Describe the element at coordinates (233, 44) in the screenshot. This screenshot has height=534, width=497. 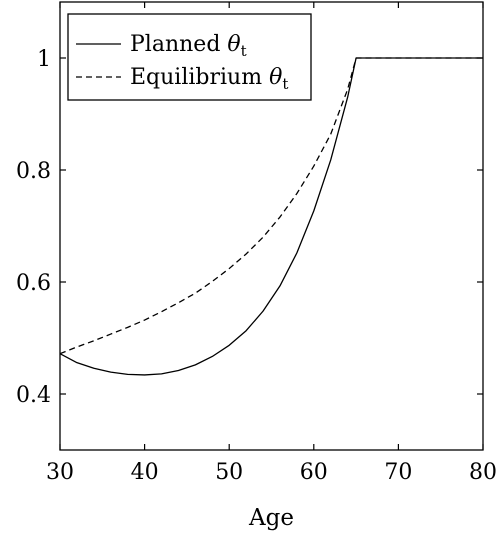
I see `legend-label-planned-symbol: θ` at that location.